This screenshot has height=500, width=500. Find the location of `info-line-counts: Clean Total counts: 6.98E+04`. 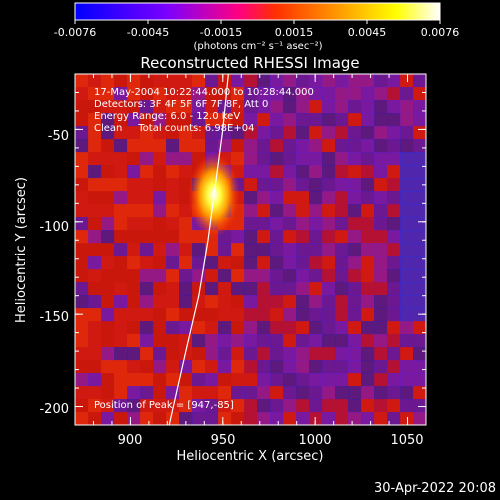

info-line-counts: Clean Total counts: 6.98E+04 is located at coordinates (174, 128).